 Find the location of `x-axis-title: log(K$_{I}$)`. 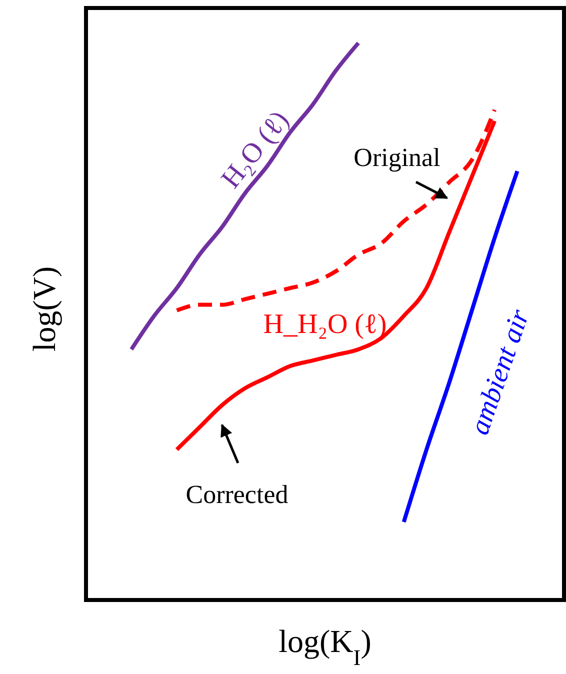

x-axis-title: log(K$_{I}$) is located at coordinates (325, 646).